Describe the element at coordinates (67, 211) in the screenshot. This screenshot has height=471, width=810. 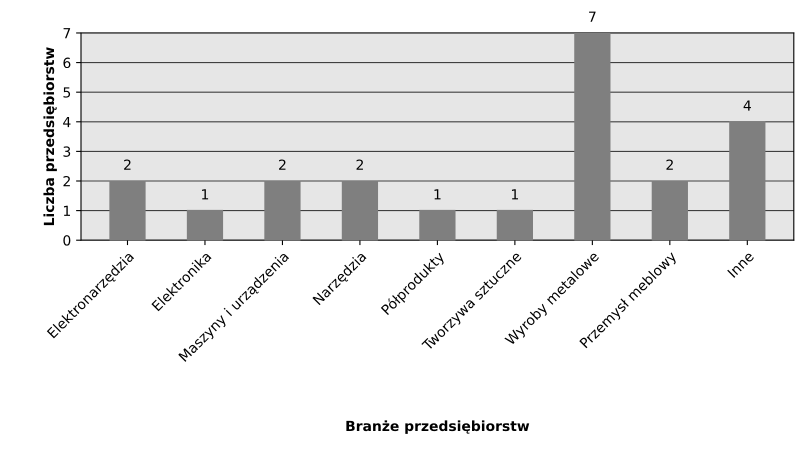
I see `y-tick-label: 1` at that location.